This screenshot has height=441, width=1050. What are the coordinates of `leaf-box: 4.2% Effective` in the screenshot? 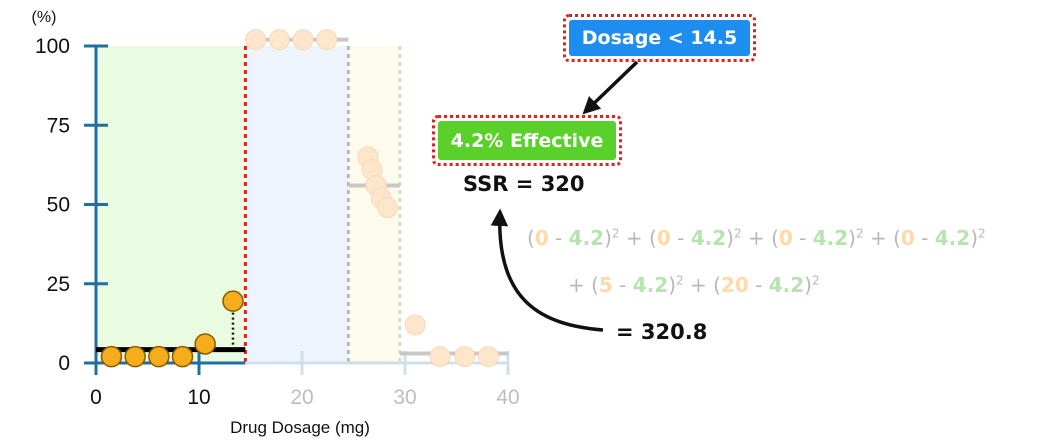 It's located at (527, 140).